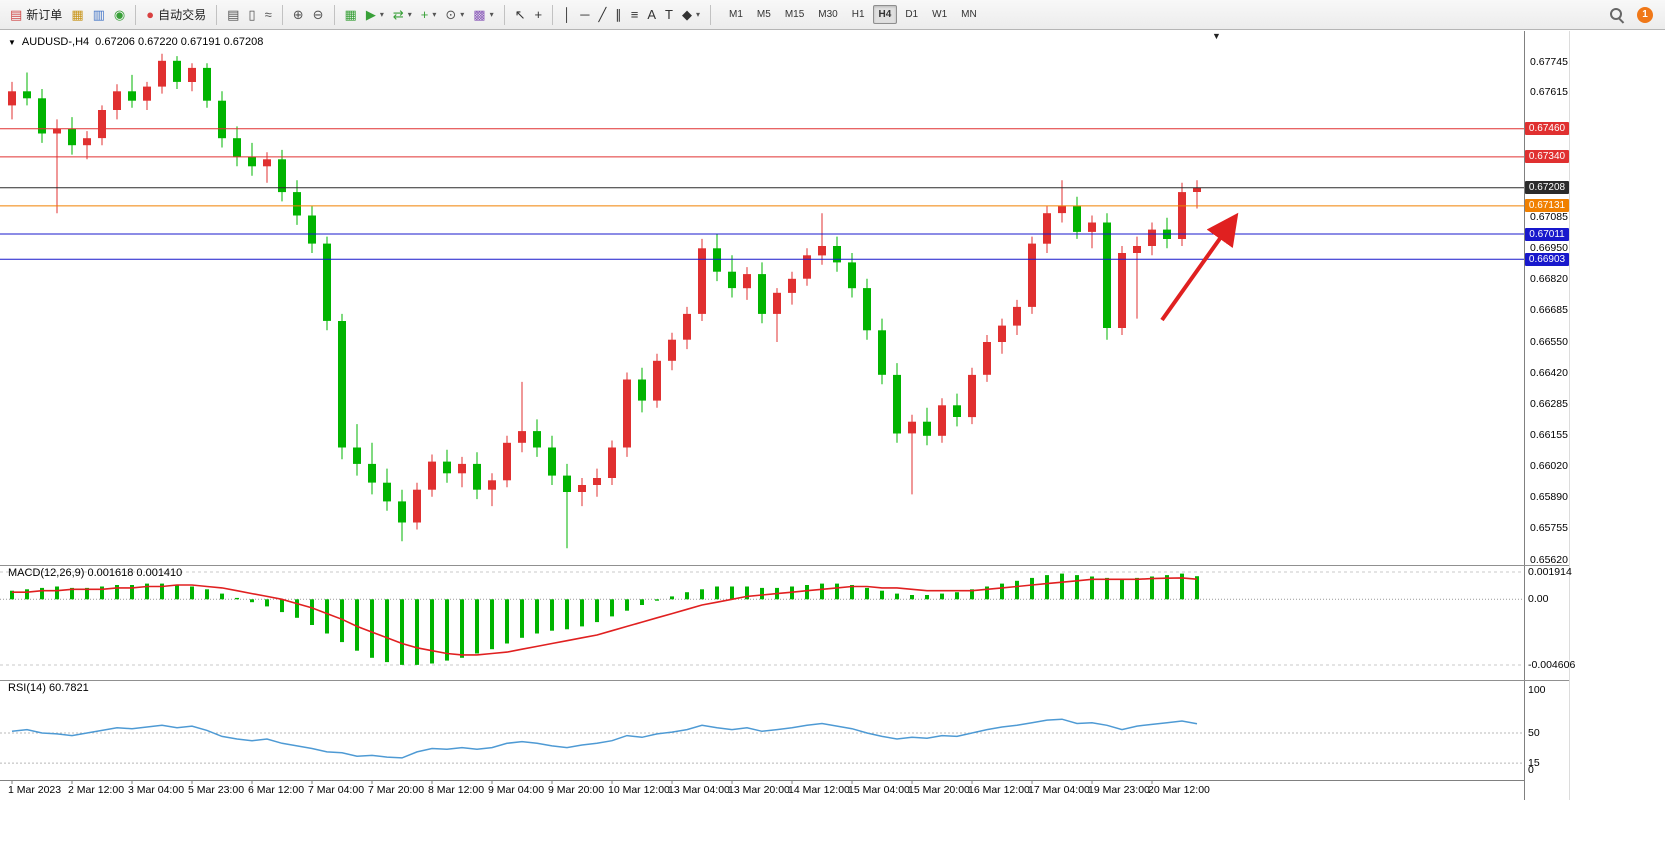 This screenshot has height=849, width=1665. What do you see at coordinates (1645, 14) in the screenshot?
I see `notification-badge: 1` at bounding box center [1645, 14].